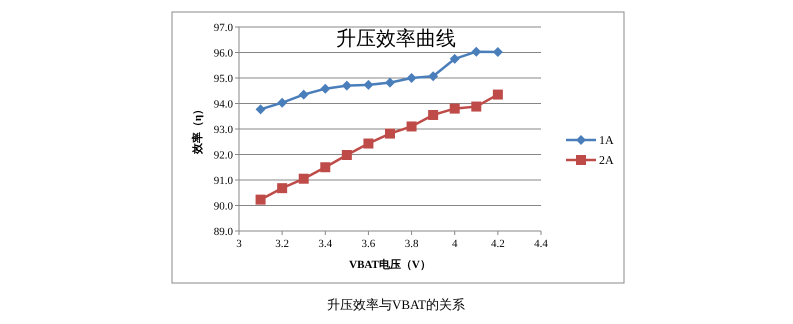  Describe the element at coordinates (541, 244) in the screenshot. I see `x-tick-label: 4.4` at that location.